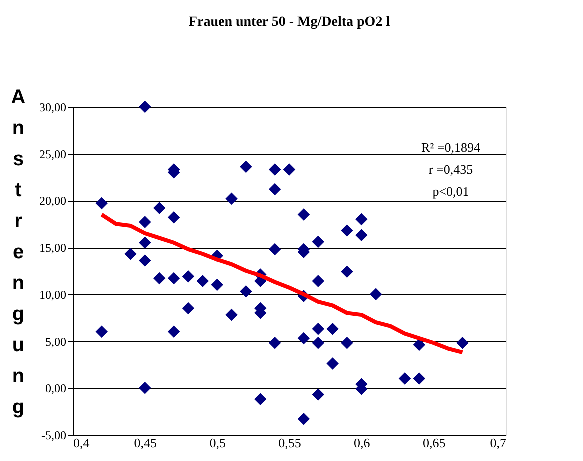 This screenshot has height=461, width=583. I want to click on annotation: R² =0,1894, so click(451, 147).